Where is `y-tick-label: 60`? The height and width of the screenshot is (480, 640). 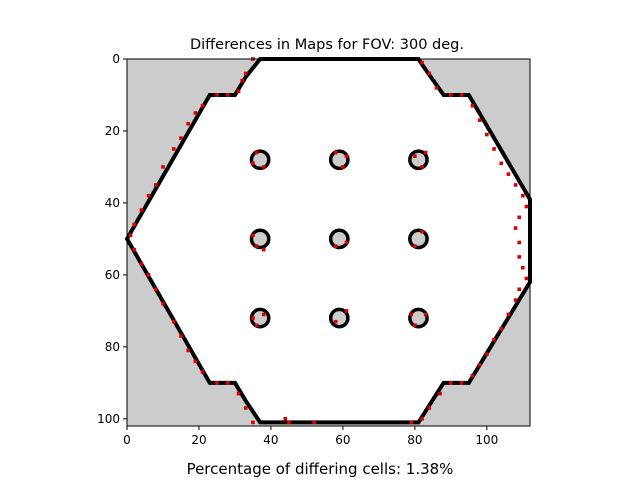 y-tick-label: 60 is located at coordinates (112, 275).